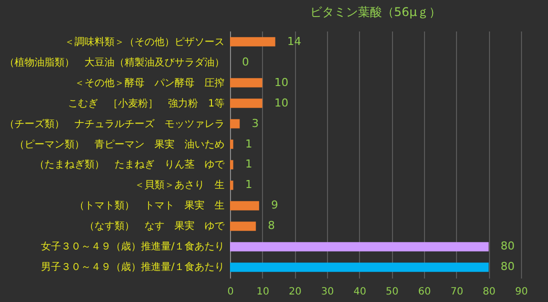  I want to click on data-label: 3, so click(255, 123).